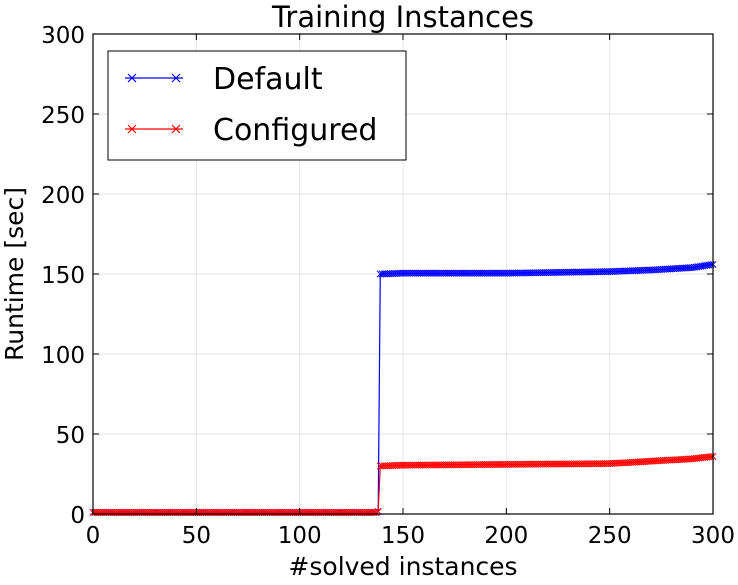 This screenshot has width=738, height=585. I want to click on x-axis-label: #solved instances, so click(402, 566).